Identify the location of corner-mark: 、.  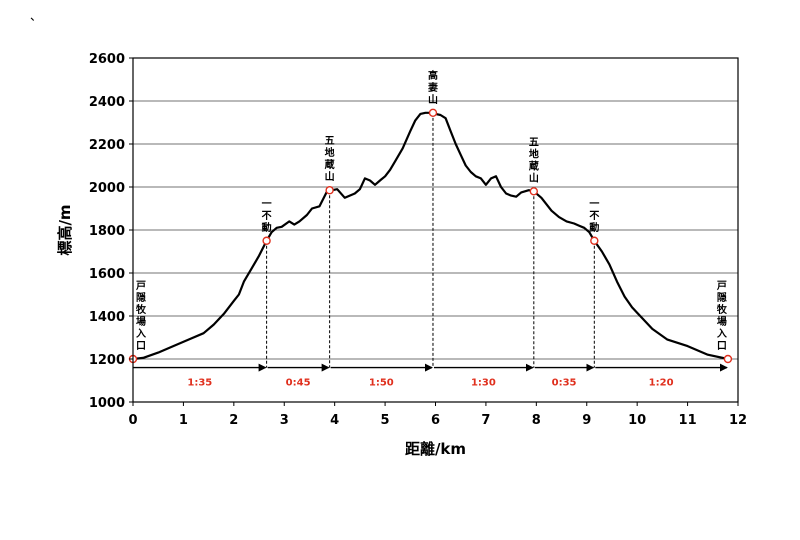
(36, 16).